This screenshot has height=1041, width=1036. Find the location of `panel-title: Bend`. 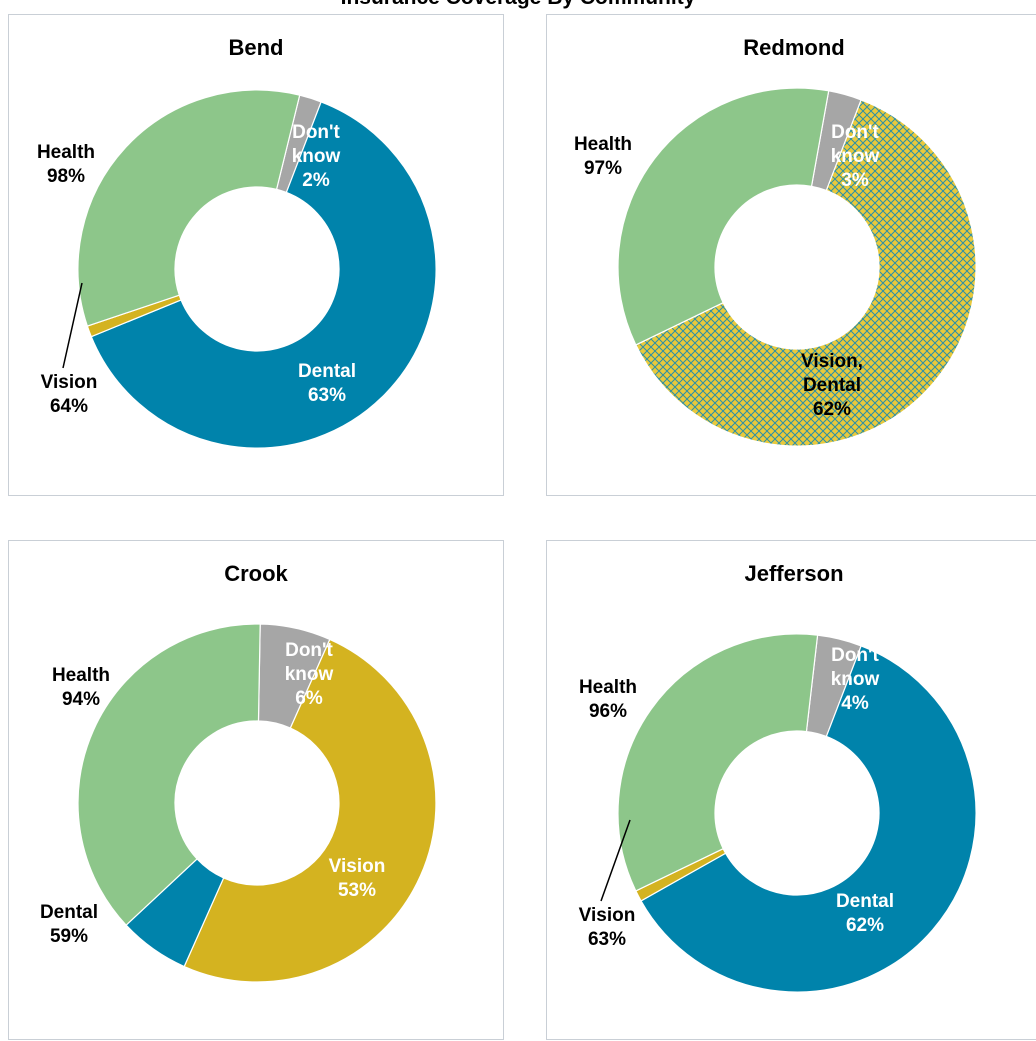

panel-title: Bend is located at coordinates (256, 47).